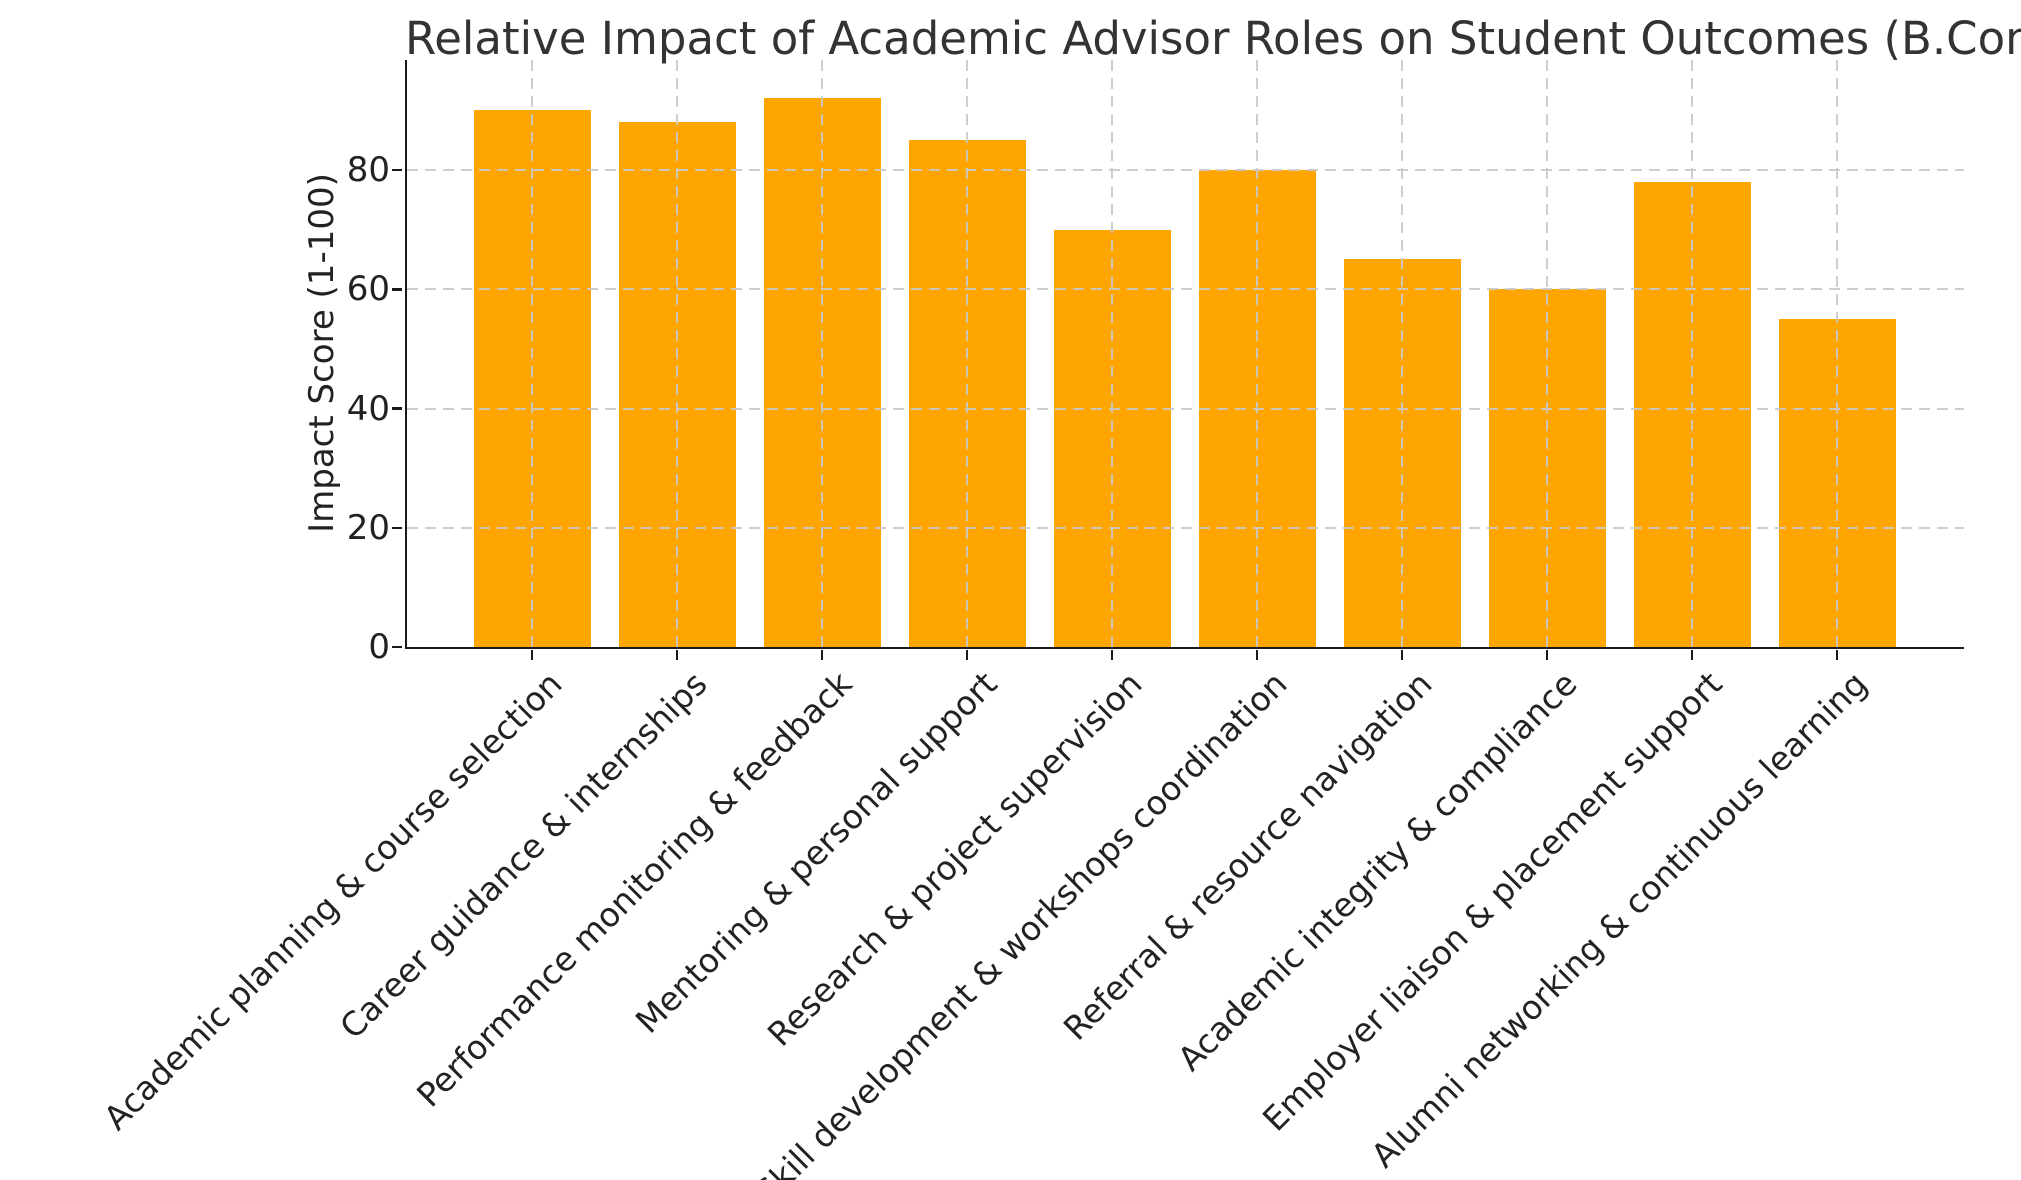 The image size is (2021, 1180). I want to click on y-axis-label: Impact Score (1-100), so click(322, 353).